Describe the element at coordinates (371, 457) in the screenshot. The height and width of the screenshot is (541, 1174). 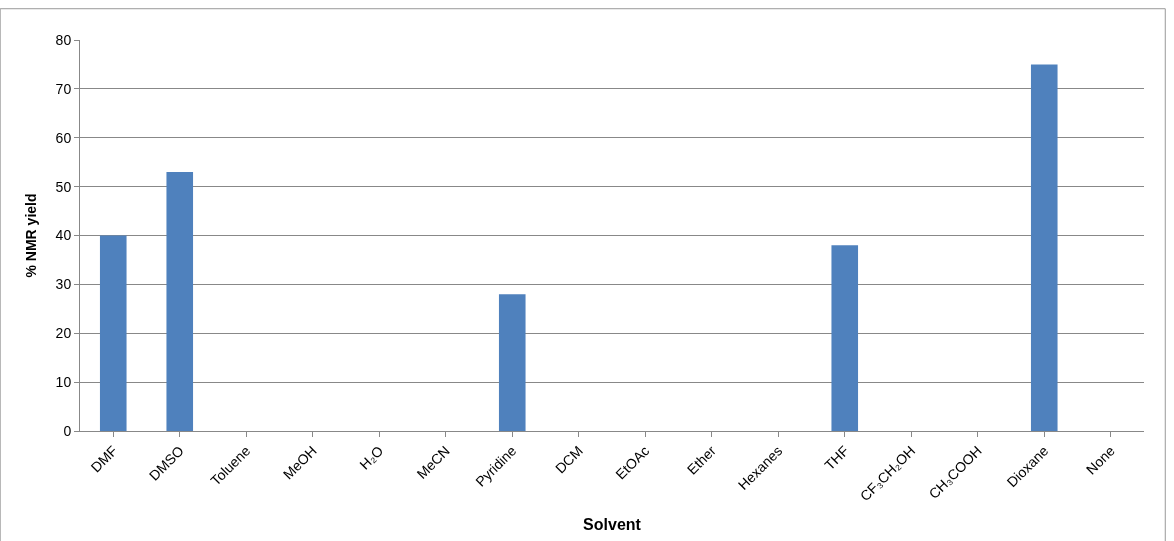
I see `x-tick-label: H₂O` at that location.